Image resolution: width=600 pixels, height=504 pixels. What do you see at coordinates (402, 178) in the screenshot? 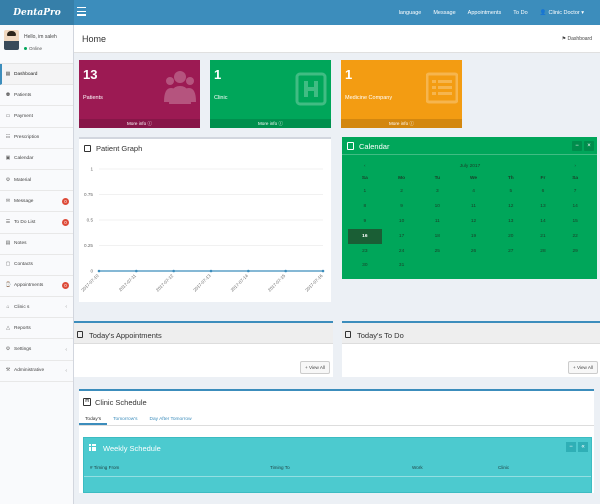
I see `calendar-weekday: Mo` at bounding box center [402, 178].